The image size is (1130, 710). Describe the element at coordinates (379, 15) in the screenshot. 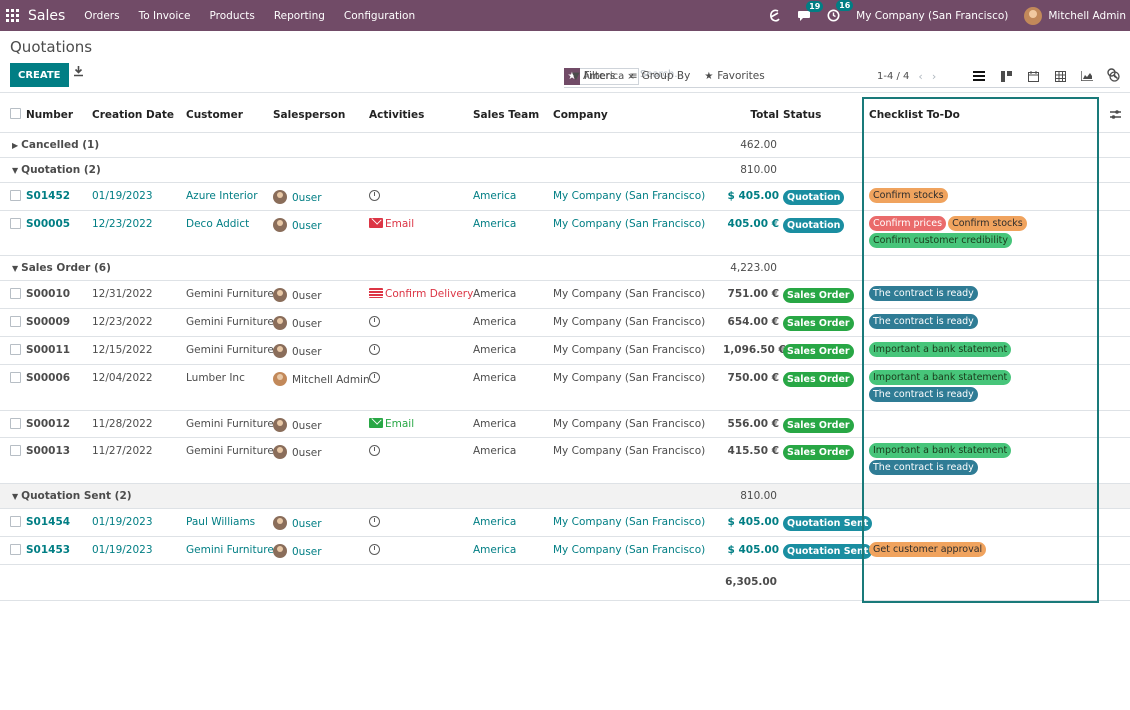

I see `menu-configuration: Configuration` at that location.